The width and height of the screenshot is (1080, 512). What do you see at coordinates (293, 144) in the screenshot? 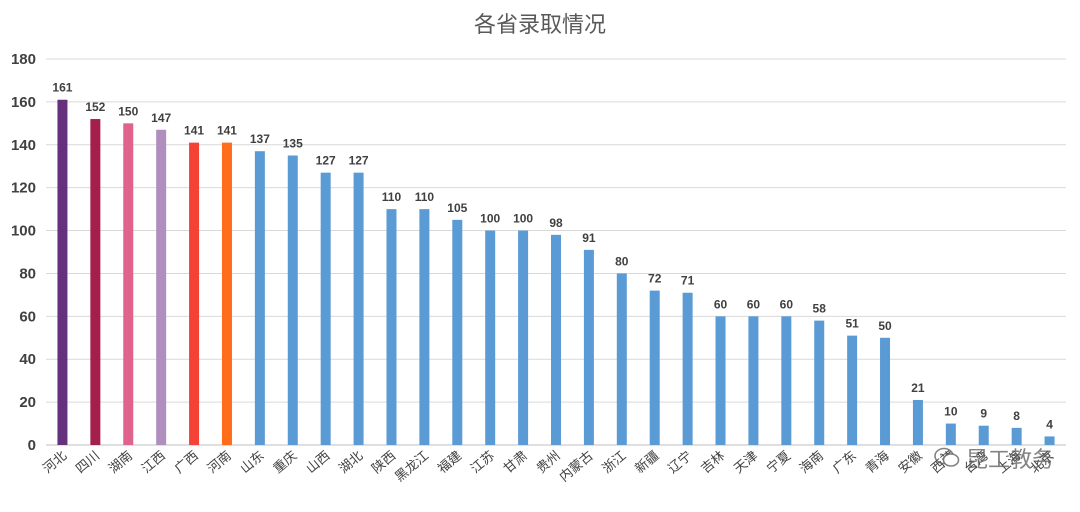
I see `data-label: 135` at bounding box center [293, 144].